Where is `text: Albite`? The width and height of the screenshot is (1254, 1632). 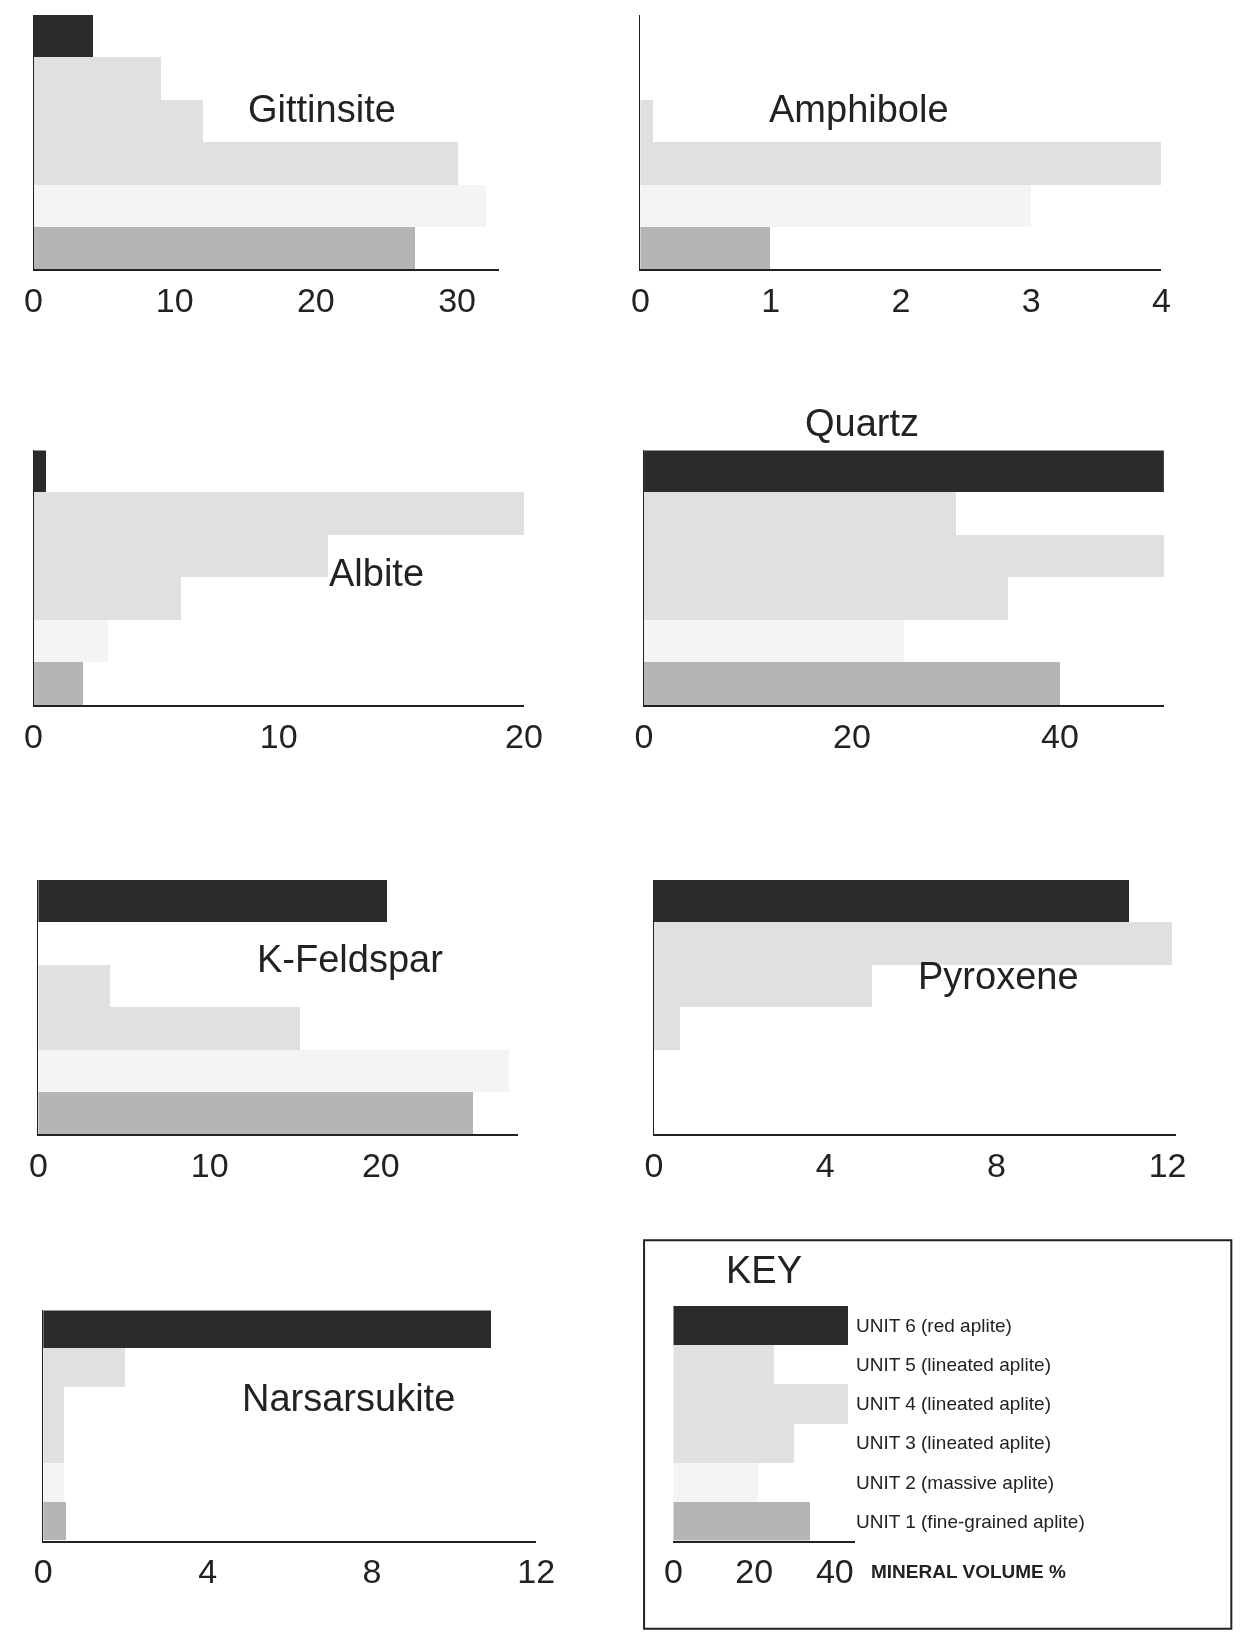
text: Albite is located at coordinates (377, 573).